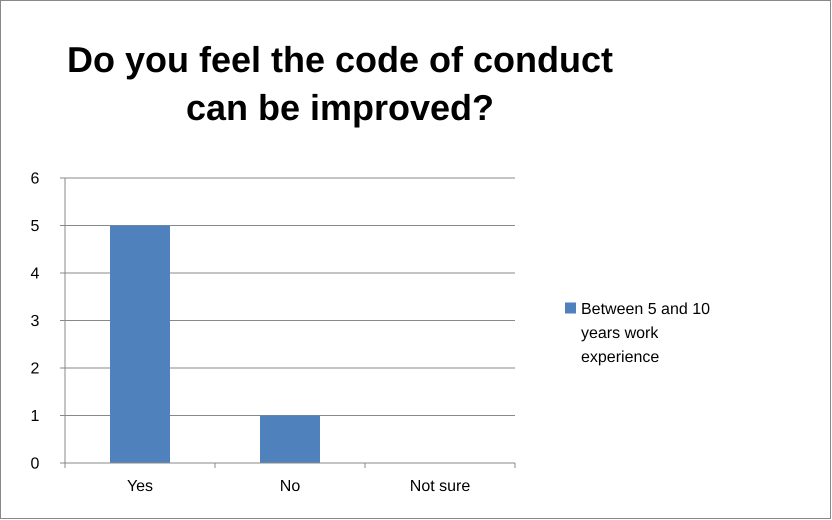 The image size is (832, 520). What do you see at coordinates (440, 486) in the screenshot?
I see `x-tick-label: Not sure` at bounding box center [440, 486].